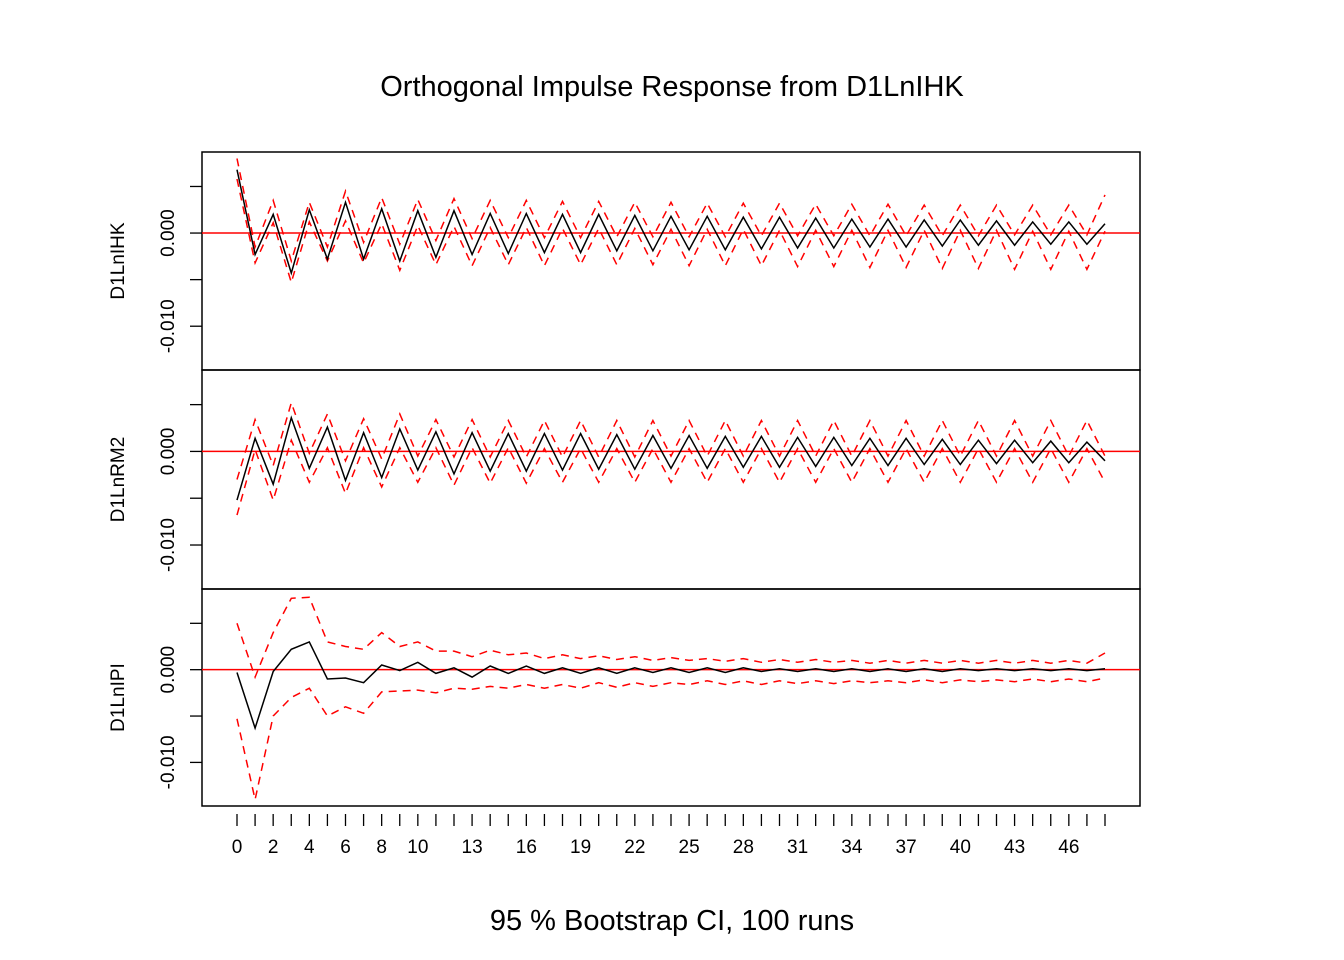 The height and width of the screenshot is (960, 1344). What do you see at coordinates (672, 87) in the screenshot?
I see `chart-title: Orthogonal Impulse Response from D1LnIHK` at bounding box center [672, 87].